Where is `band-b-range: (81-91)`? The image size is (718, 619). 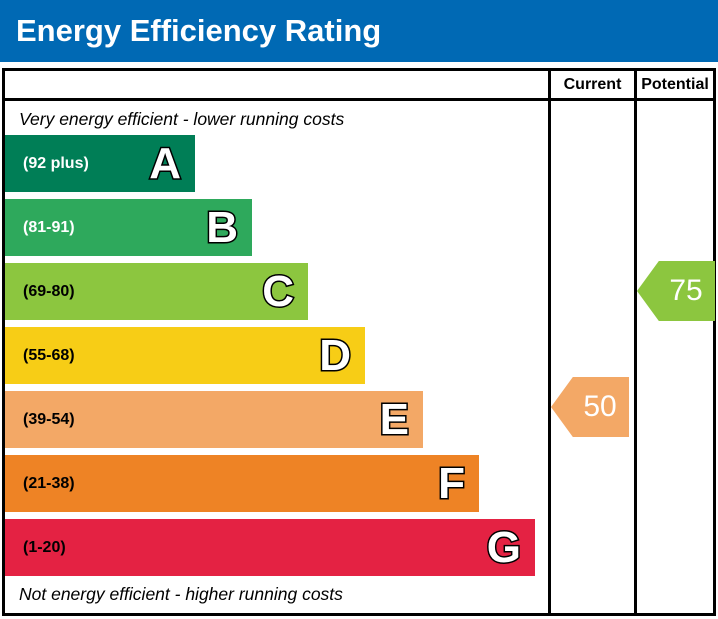
band-b-range: (81-91) is located at coordinates (49, 227).